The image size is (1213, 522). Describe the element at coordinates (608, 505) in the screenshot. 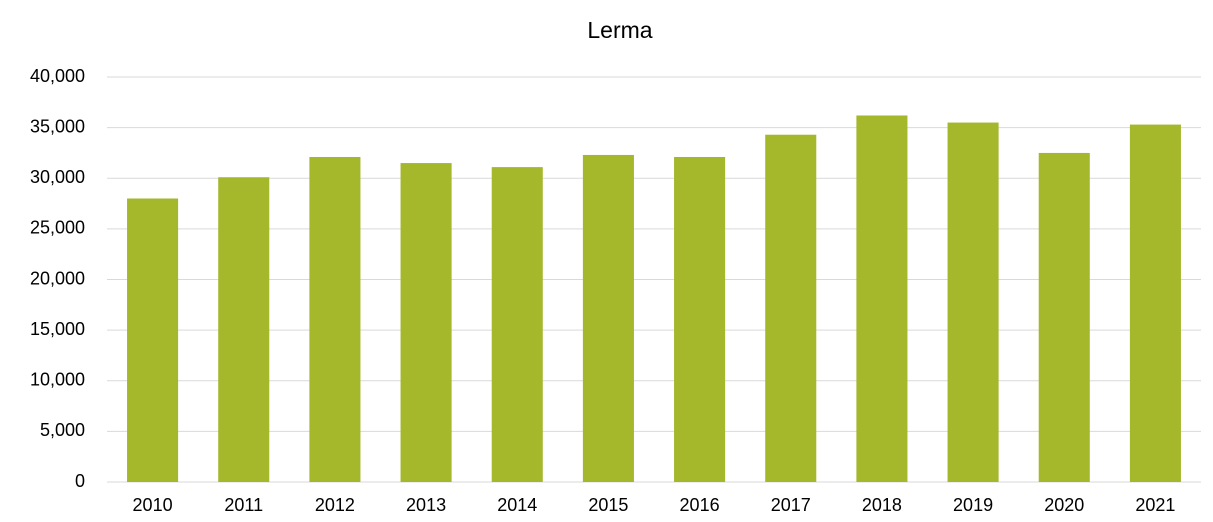

I see `x-tick-label: 2015` at that location.